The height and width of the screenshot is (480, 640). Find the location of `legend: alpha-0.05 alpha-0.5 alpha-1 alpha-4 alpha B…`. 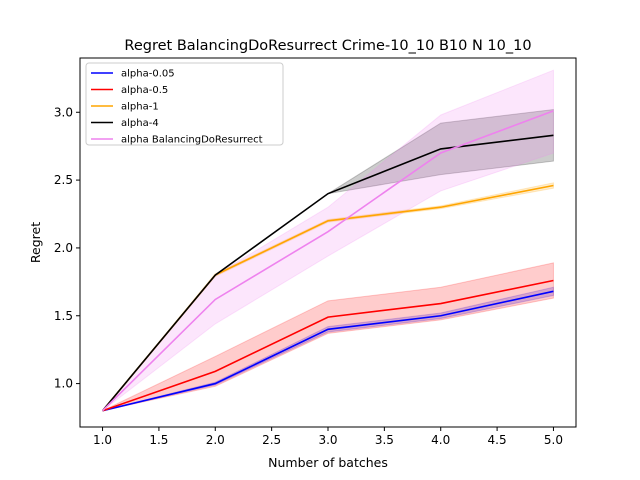

legend: alpha-0.05 alpha-0.5 alpha-1 alpha-4 alpha B… is located at coordinates (184, 104).